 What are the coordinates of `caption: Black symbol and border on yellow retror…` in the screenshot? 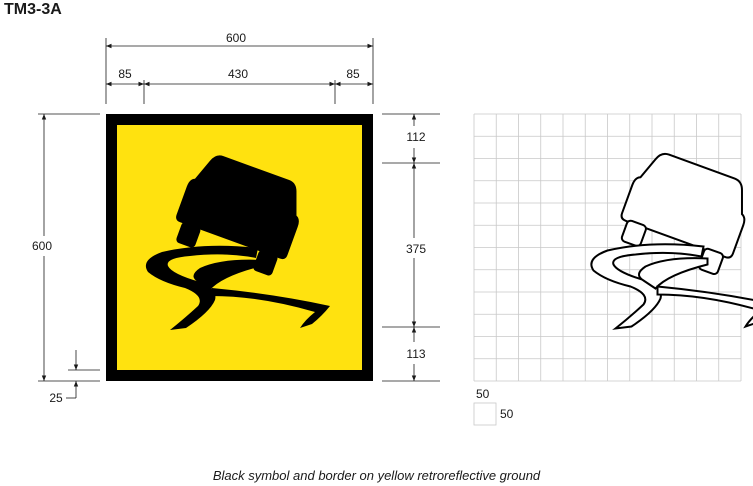 It's located at (376, 475).